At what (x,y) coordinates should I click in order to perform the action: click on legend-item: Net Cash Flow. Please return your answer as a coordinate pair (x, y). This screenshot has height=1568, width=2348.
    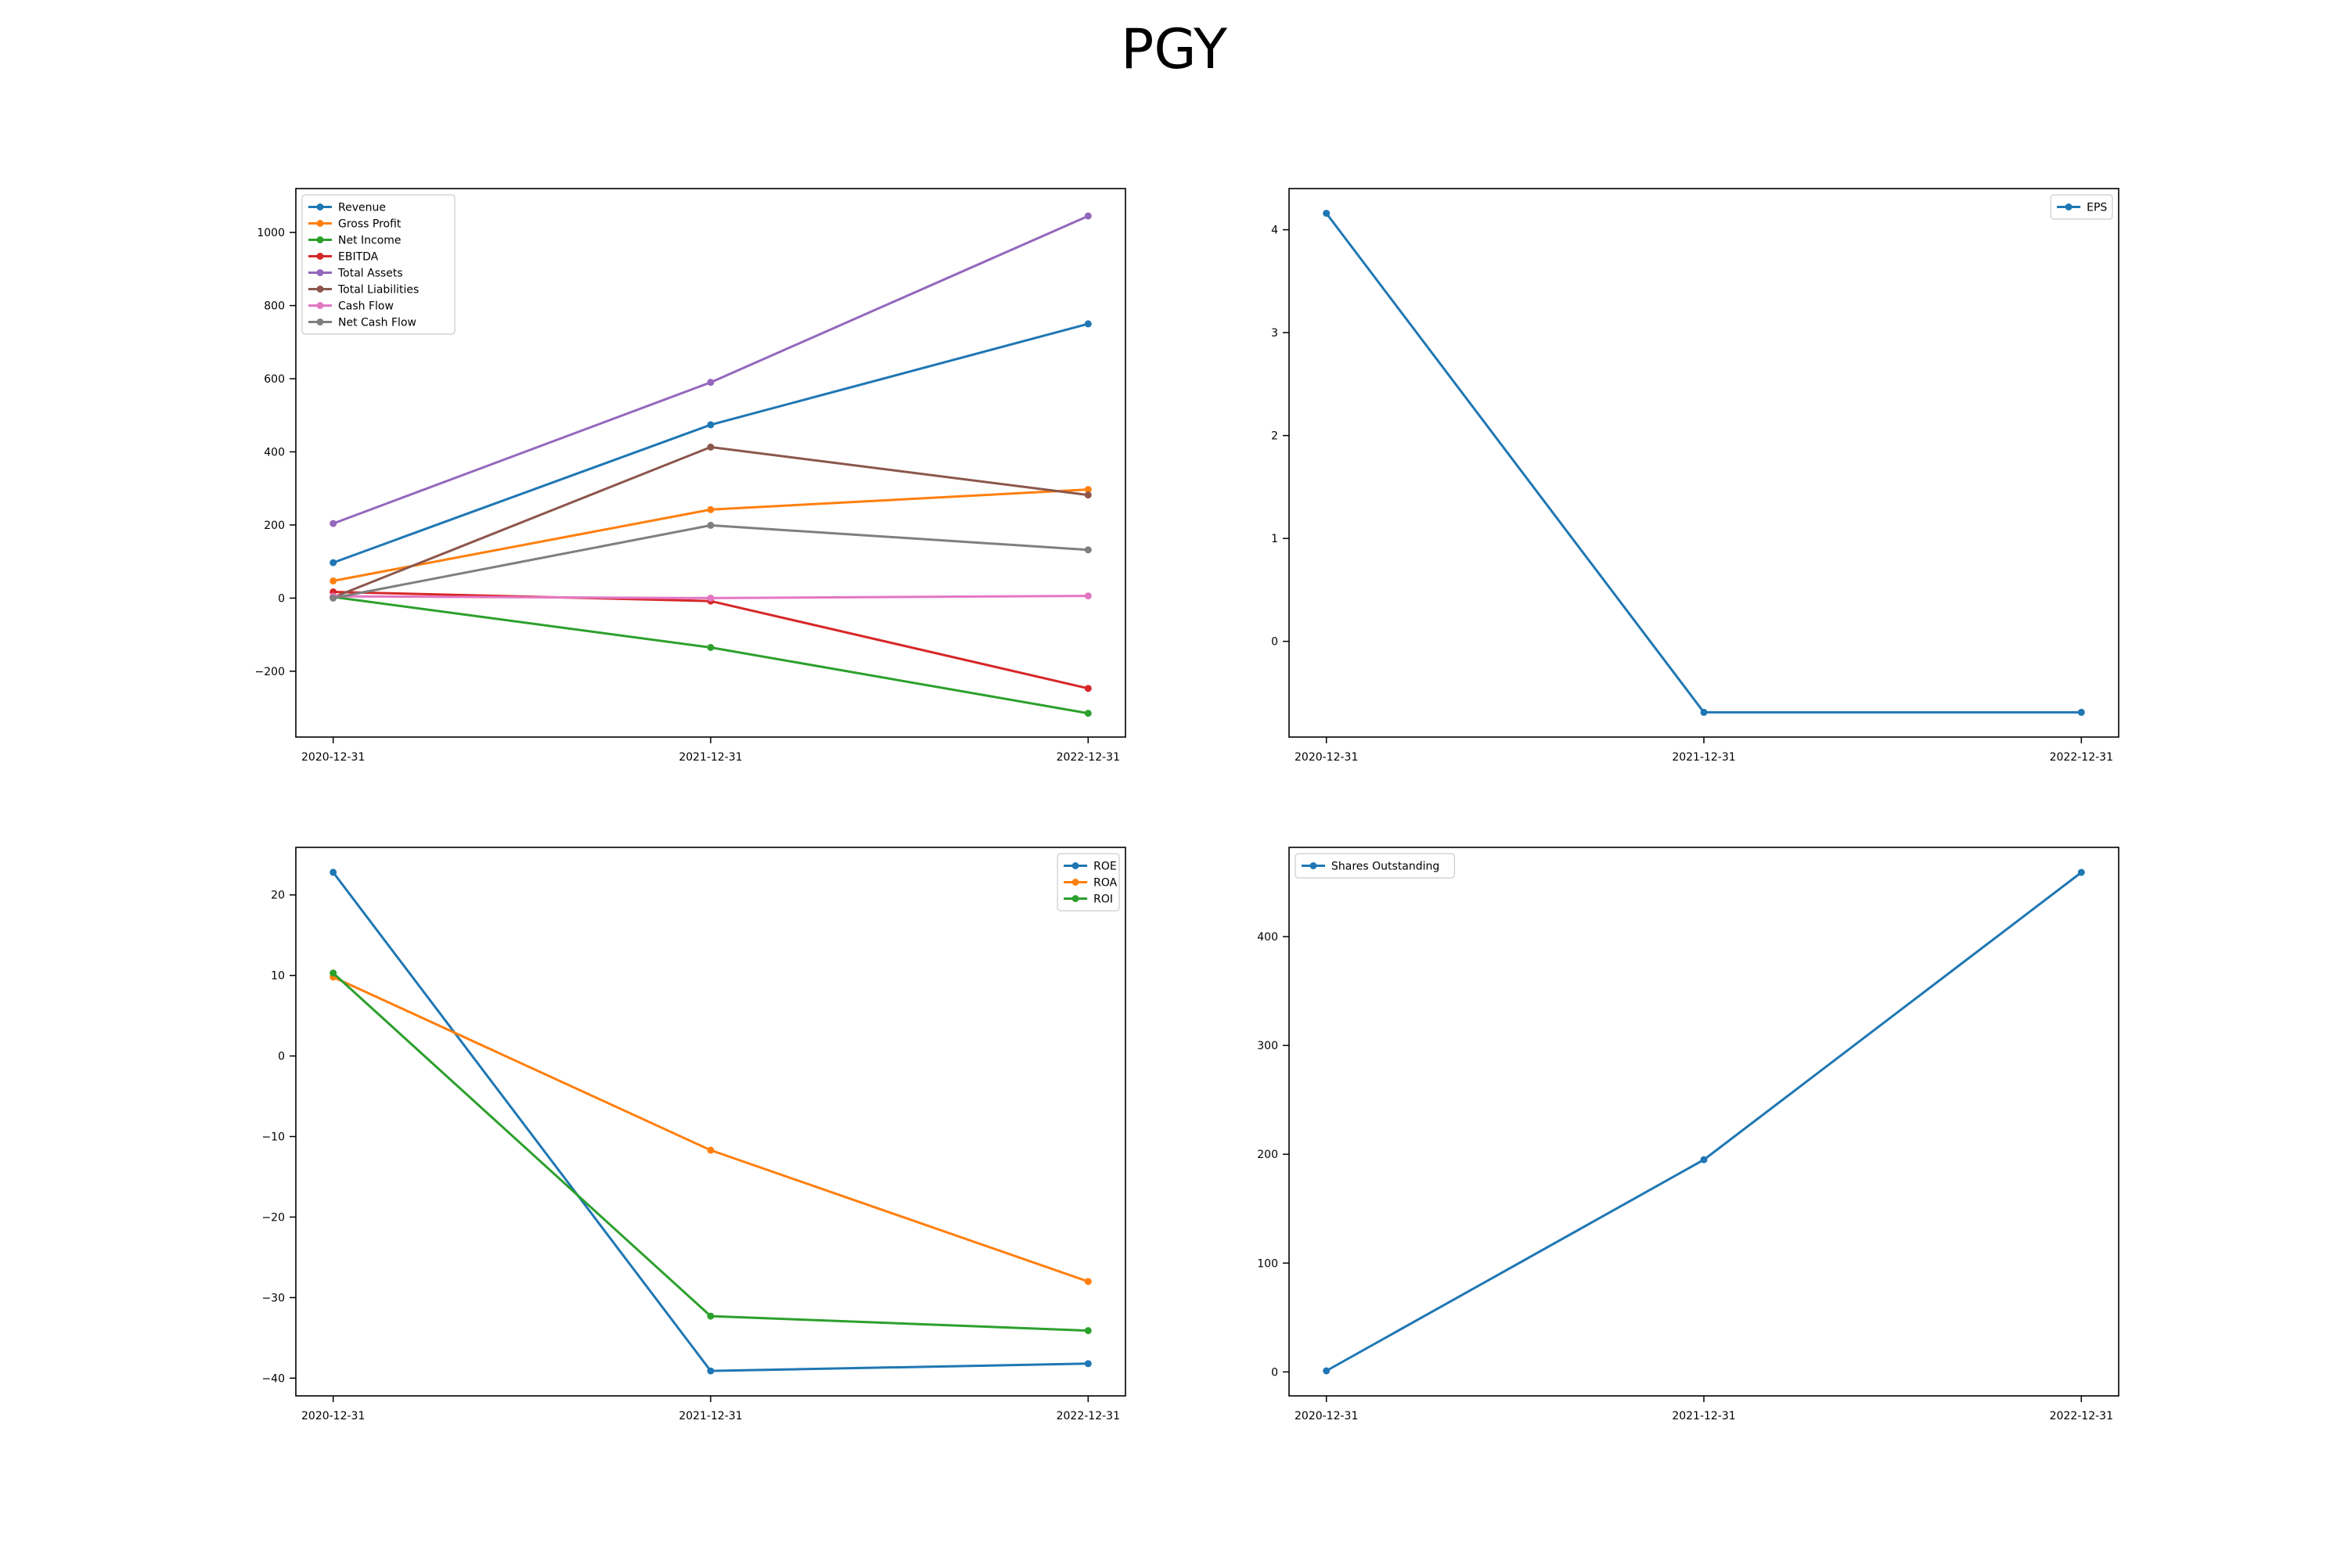
    Looking at the image, I should click on (362, 323).